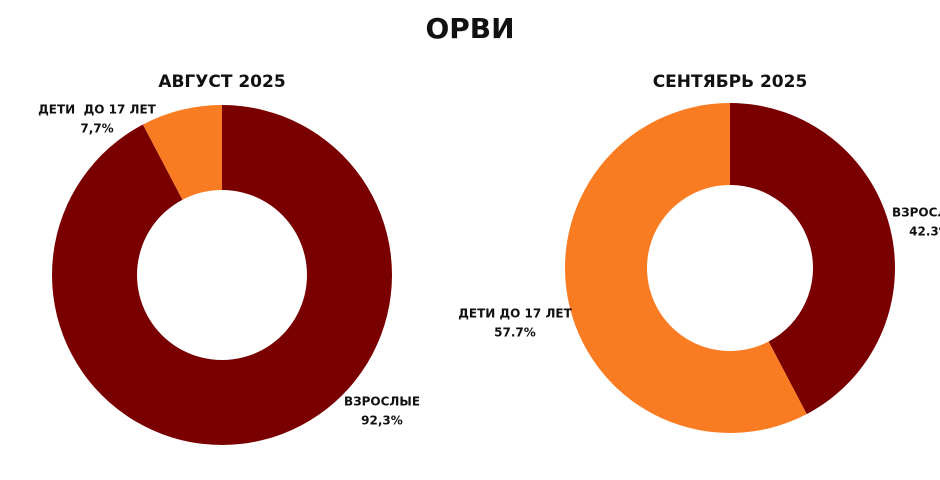 The width and height of the screenshot is (940, 480). I want to click on slice-value-label: 7,7%, so click(96, 129).